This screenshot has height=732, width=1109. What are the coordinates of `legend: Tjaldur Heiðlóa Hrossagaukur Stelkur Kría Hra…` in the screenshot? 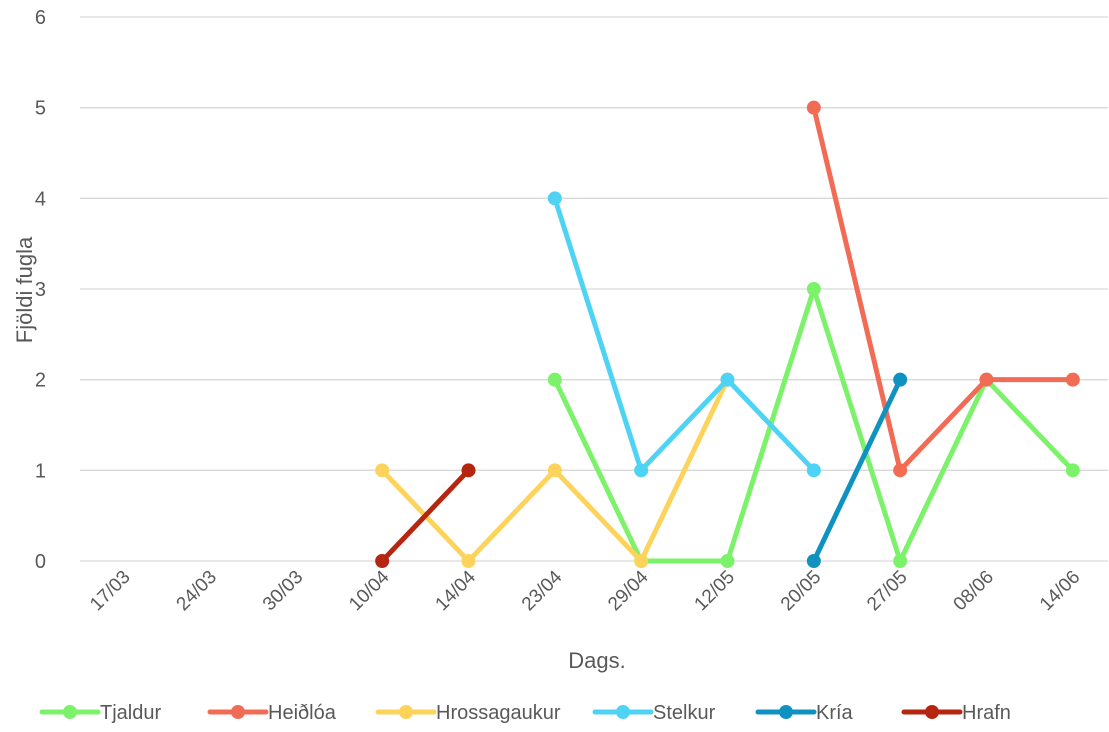 It's located at (525, 713).